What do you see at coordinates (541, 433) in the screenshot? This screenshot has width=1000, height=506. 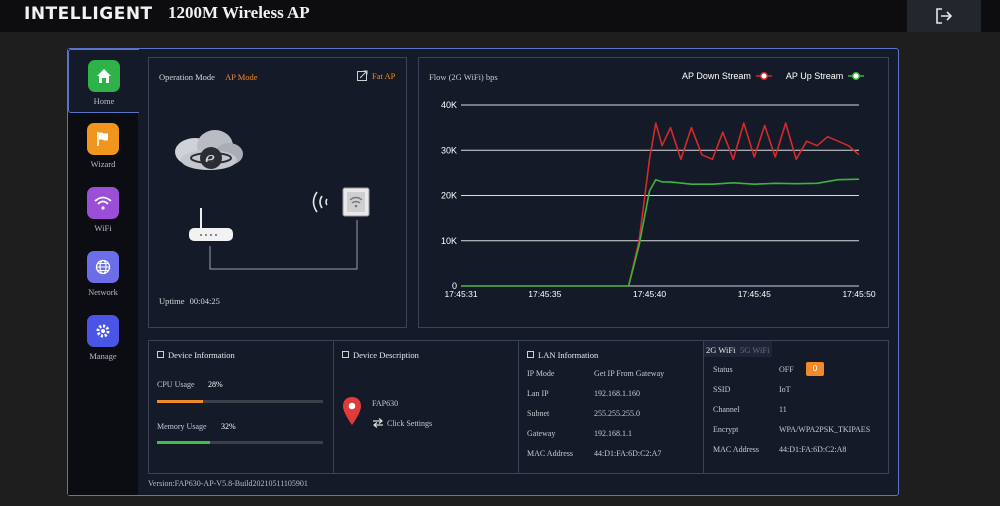 I see `lan-gateway-key: Gateway` at bounding box center [541, 433].